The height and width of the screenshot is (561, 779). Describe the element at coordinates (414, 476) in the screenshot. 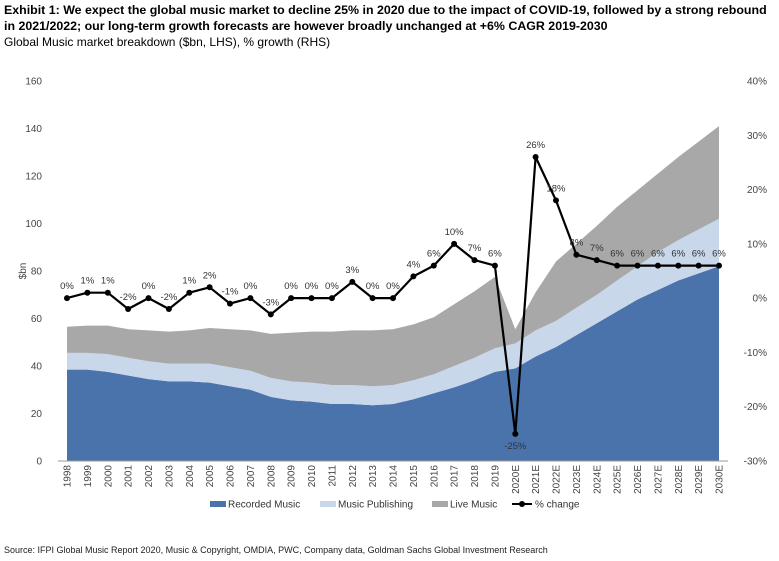

I see `x-tick-label: 2015` at that location.